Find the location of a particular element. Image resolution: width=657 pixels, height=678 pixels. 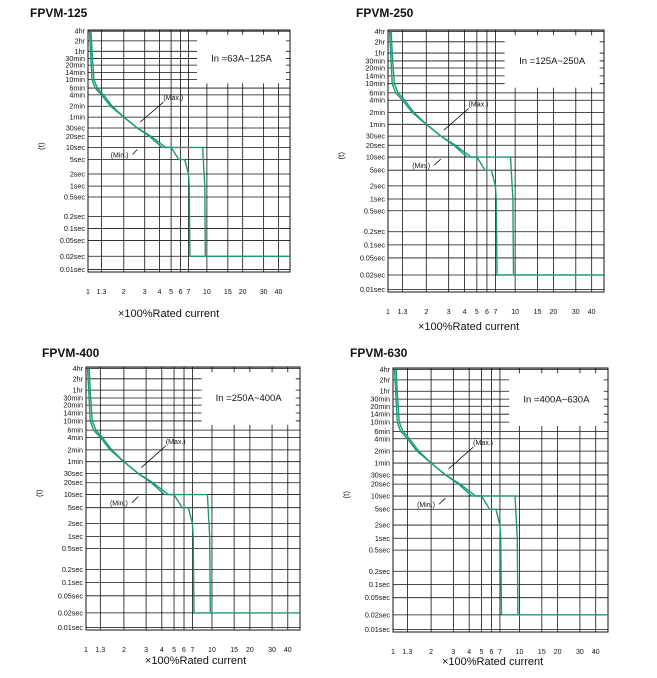

y-tick-label: 4min is located at coordinates (382, 438).